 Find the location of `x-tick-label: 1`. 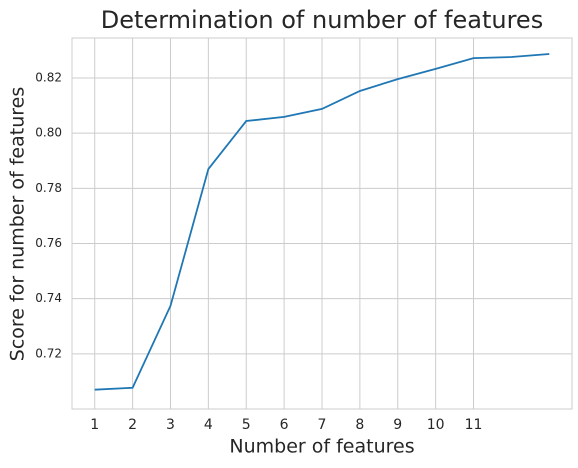

x-tick-label: 1 is located at coordinates (94, 425).